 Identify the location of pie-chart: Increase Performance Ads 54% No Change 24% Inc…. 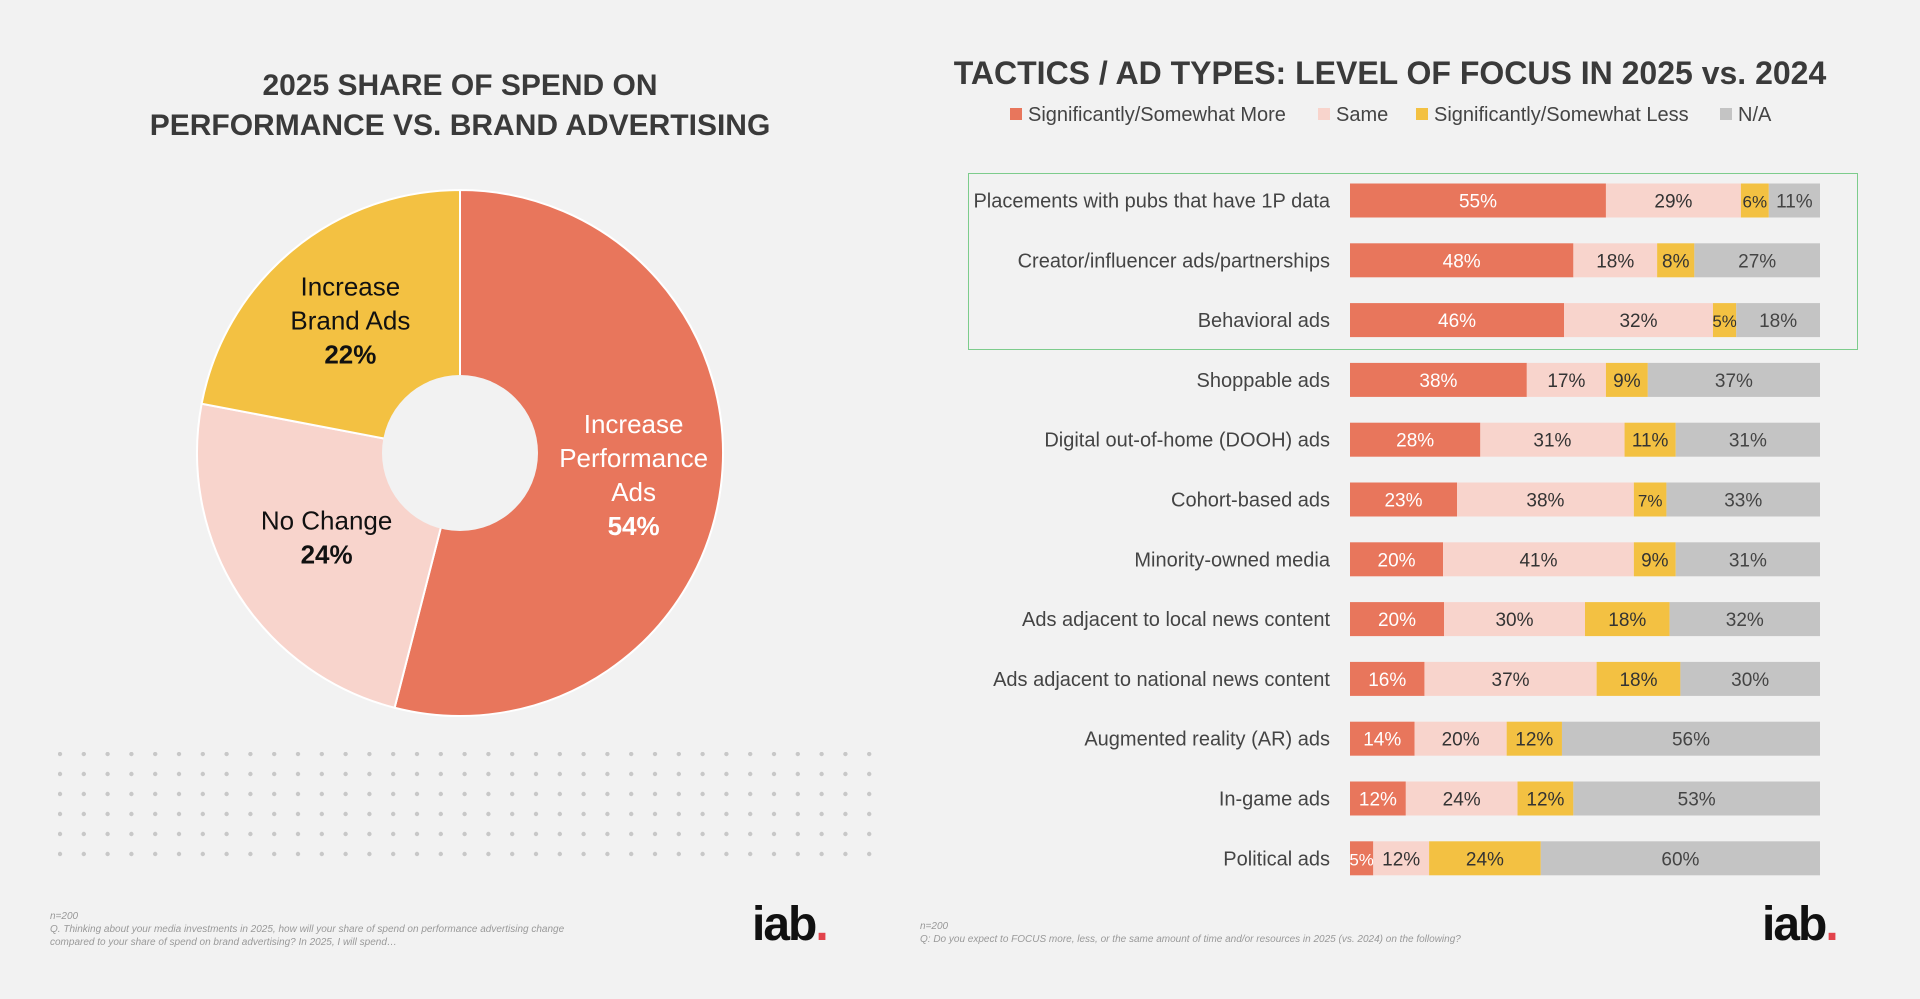
(460, 452).